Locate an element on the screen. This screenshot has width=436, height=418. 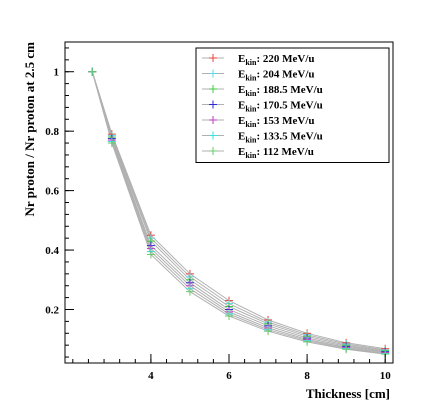
y-tick-label: 0.8 is located at coordinates (52, 132).